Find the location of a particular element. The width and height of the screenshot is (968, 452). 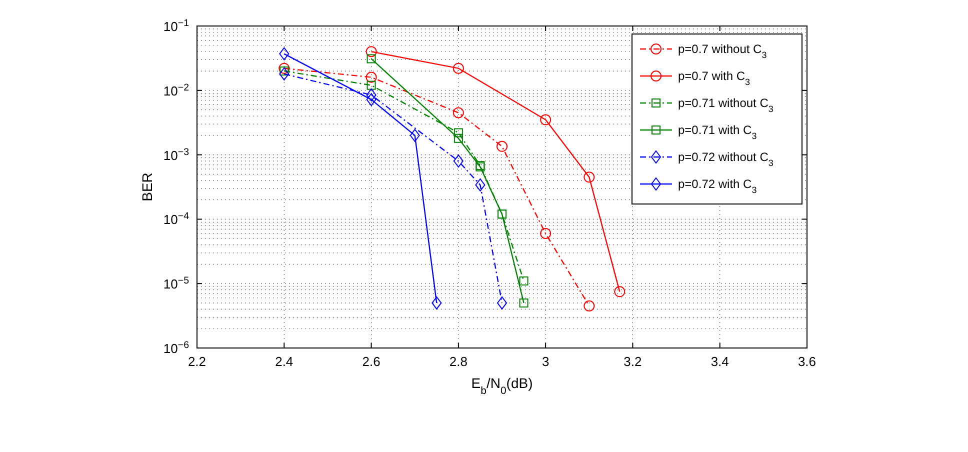

y-axis-title: BER is located at coordinates (147, 187).